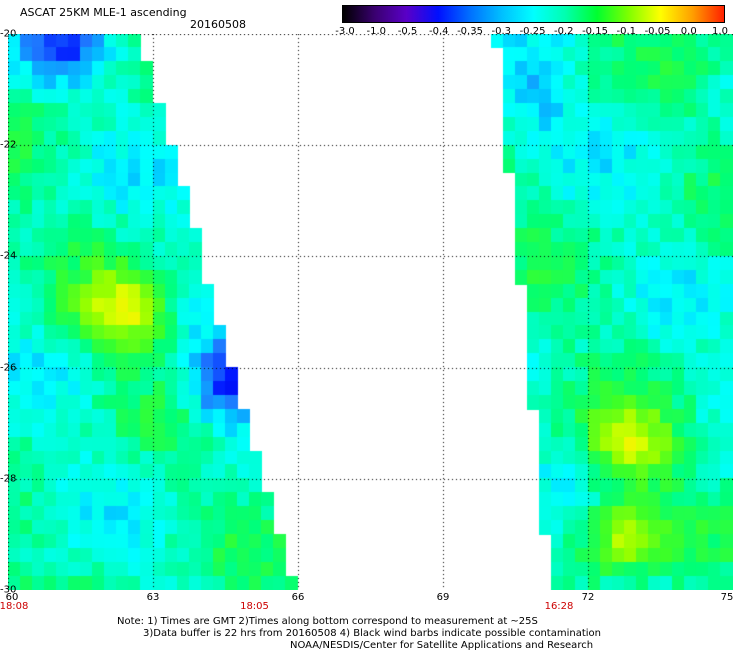 Image resolution: width=740 pixels, height=651 pixels. I want to click on map-date: 20160508, so click(218, 24).